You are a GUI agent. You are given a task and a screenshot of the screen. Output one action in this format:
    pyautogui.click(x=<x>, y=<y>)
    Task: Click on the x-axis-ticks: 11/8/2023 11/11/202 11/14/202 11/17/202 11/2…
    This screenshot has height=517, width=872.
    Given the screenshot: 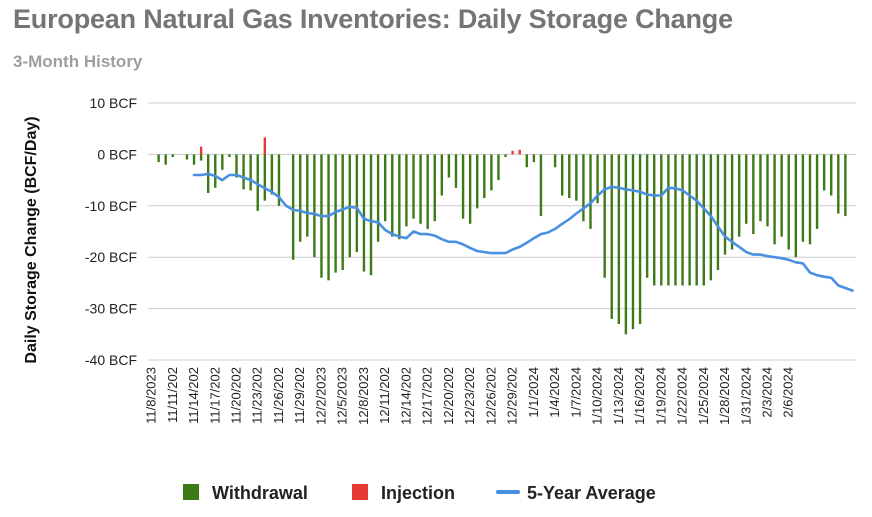 What is the action you would take?
    pyautogui.click(x=470, y=396)
    